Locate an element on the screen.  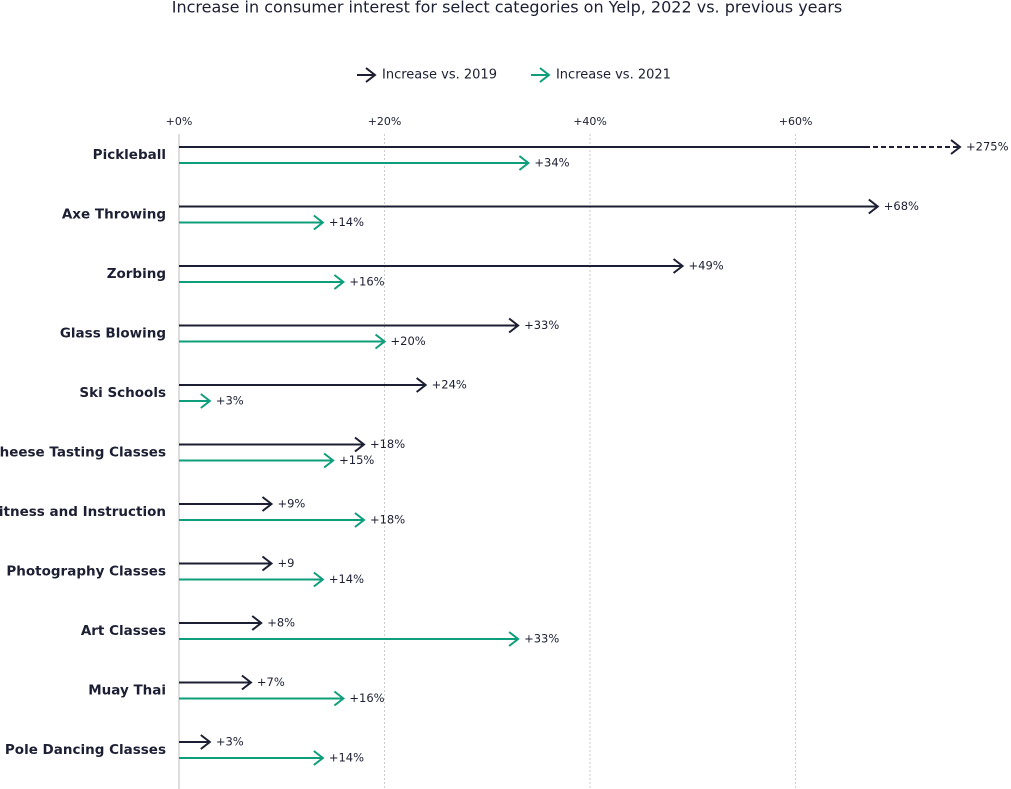
value-label: +15% is located at coordinates (356, 460).